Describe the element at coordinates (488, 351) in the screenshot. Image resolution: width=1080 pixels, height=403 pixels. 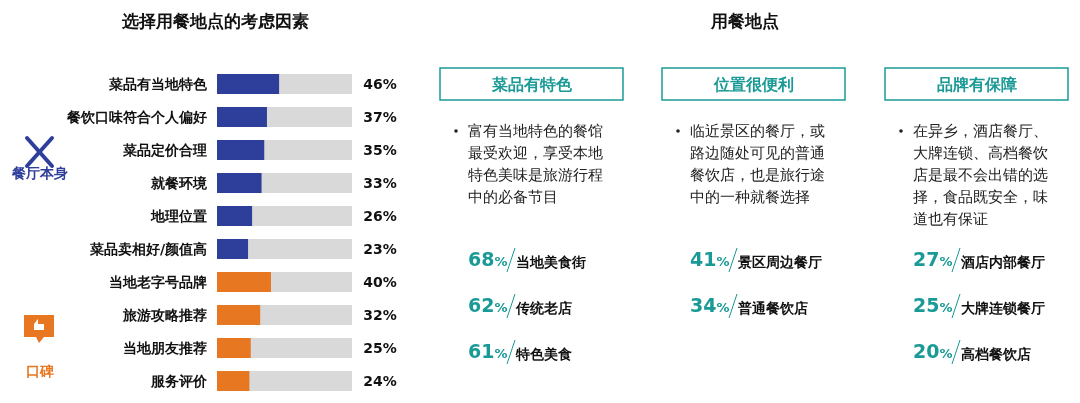
I see `data-label: 61%` at that location.